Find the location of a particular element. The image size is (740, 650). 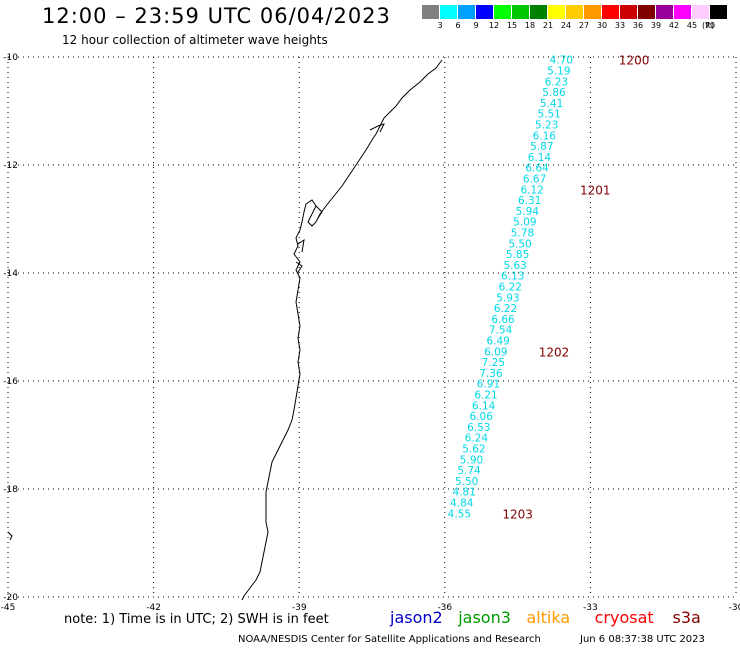

color-scale is located at coordinates (575, 12).